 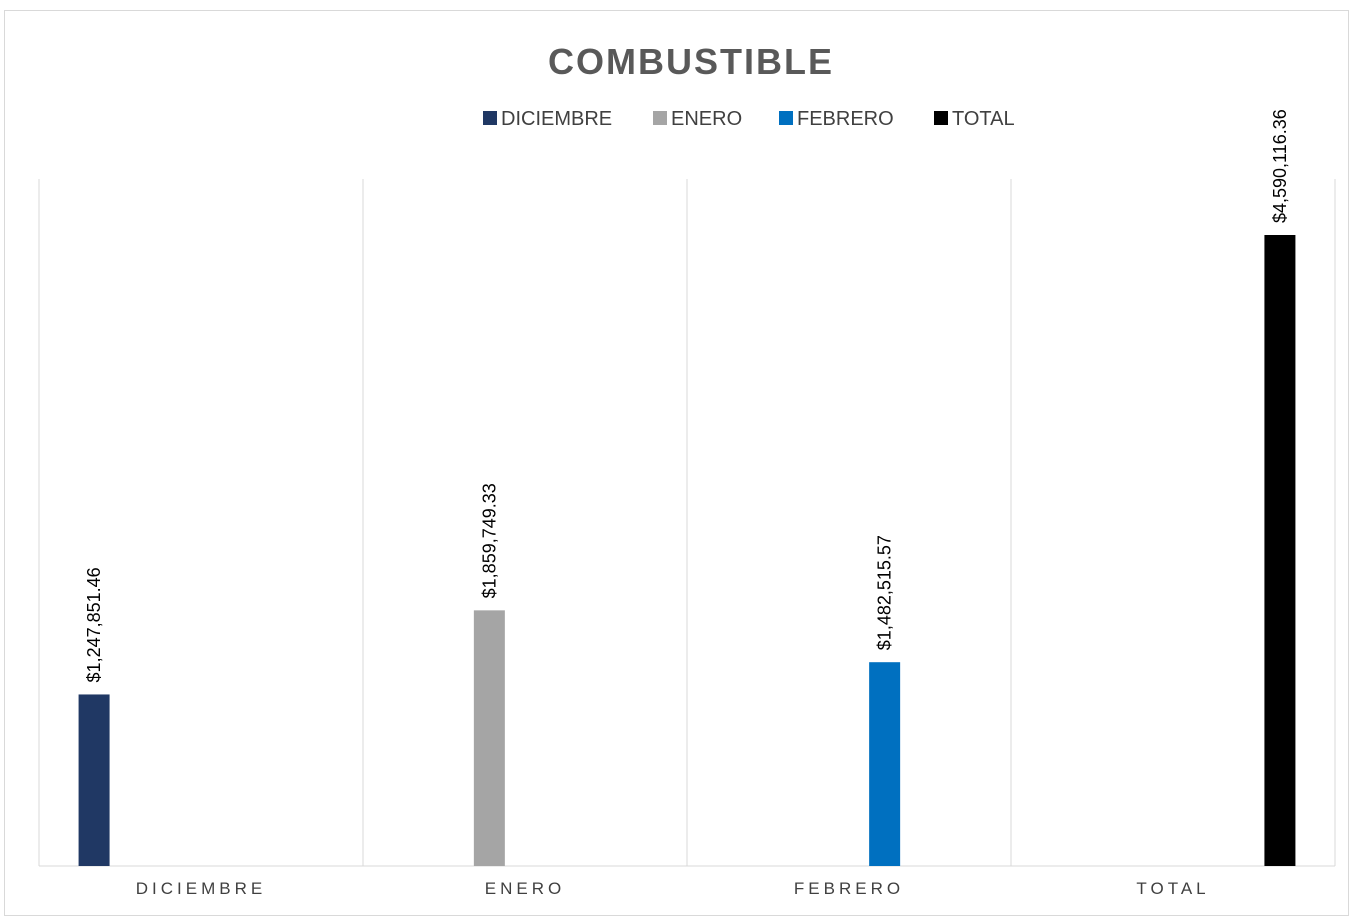 I want to click on legend-label: DICIEMBRE, so click(x=556, y=119).